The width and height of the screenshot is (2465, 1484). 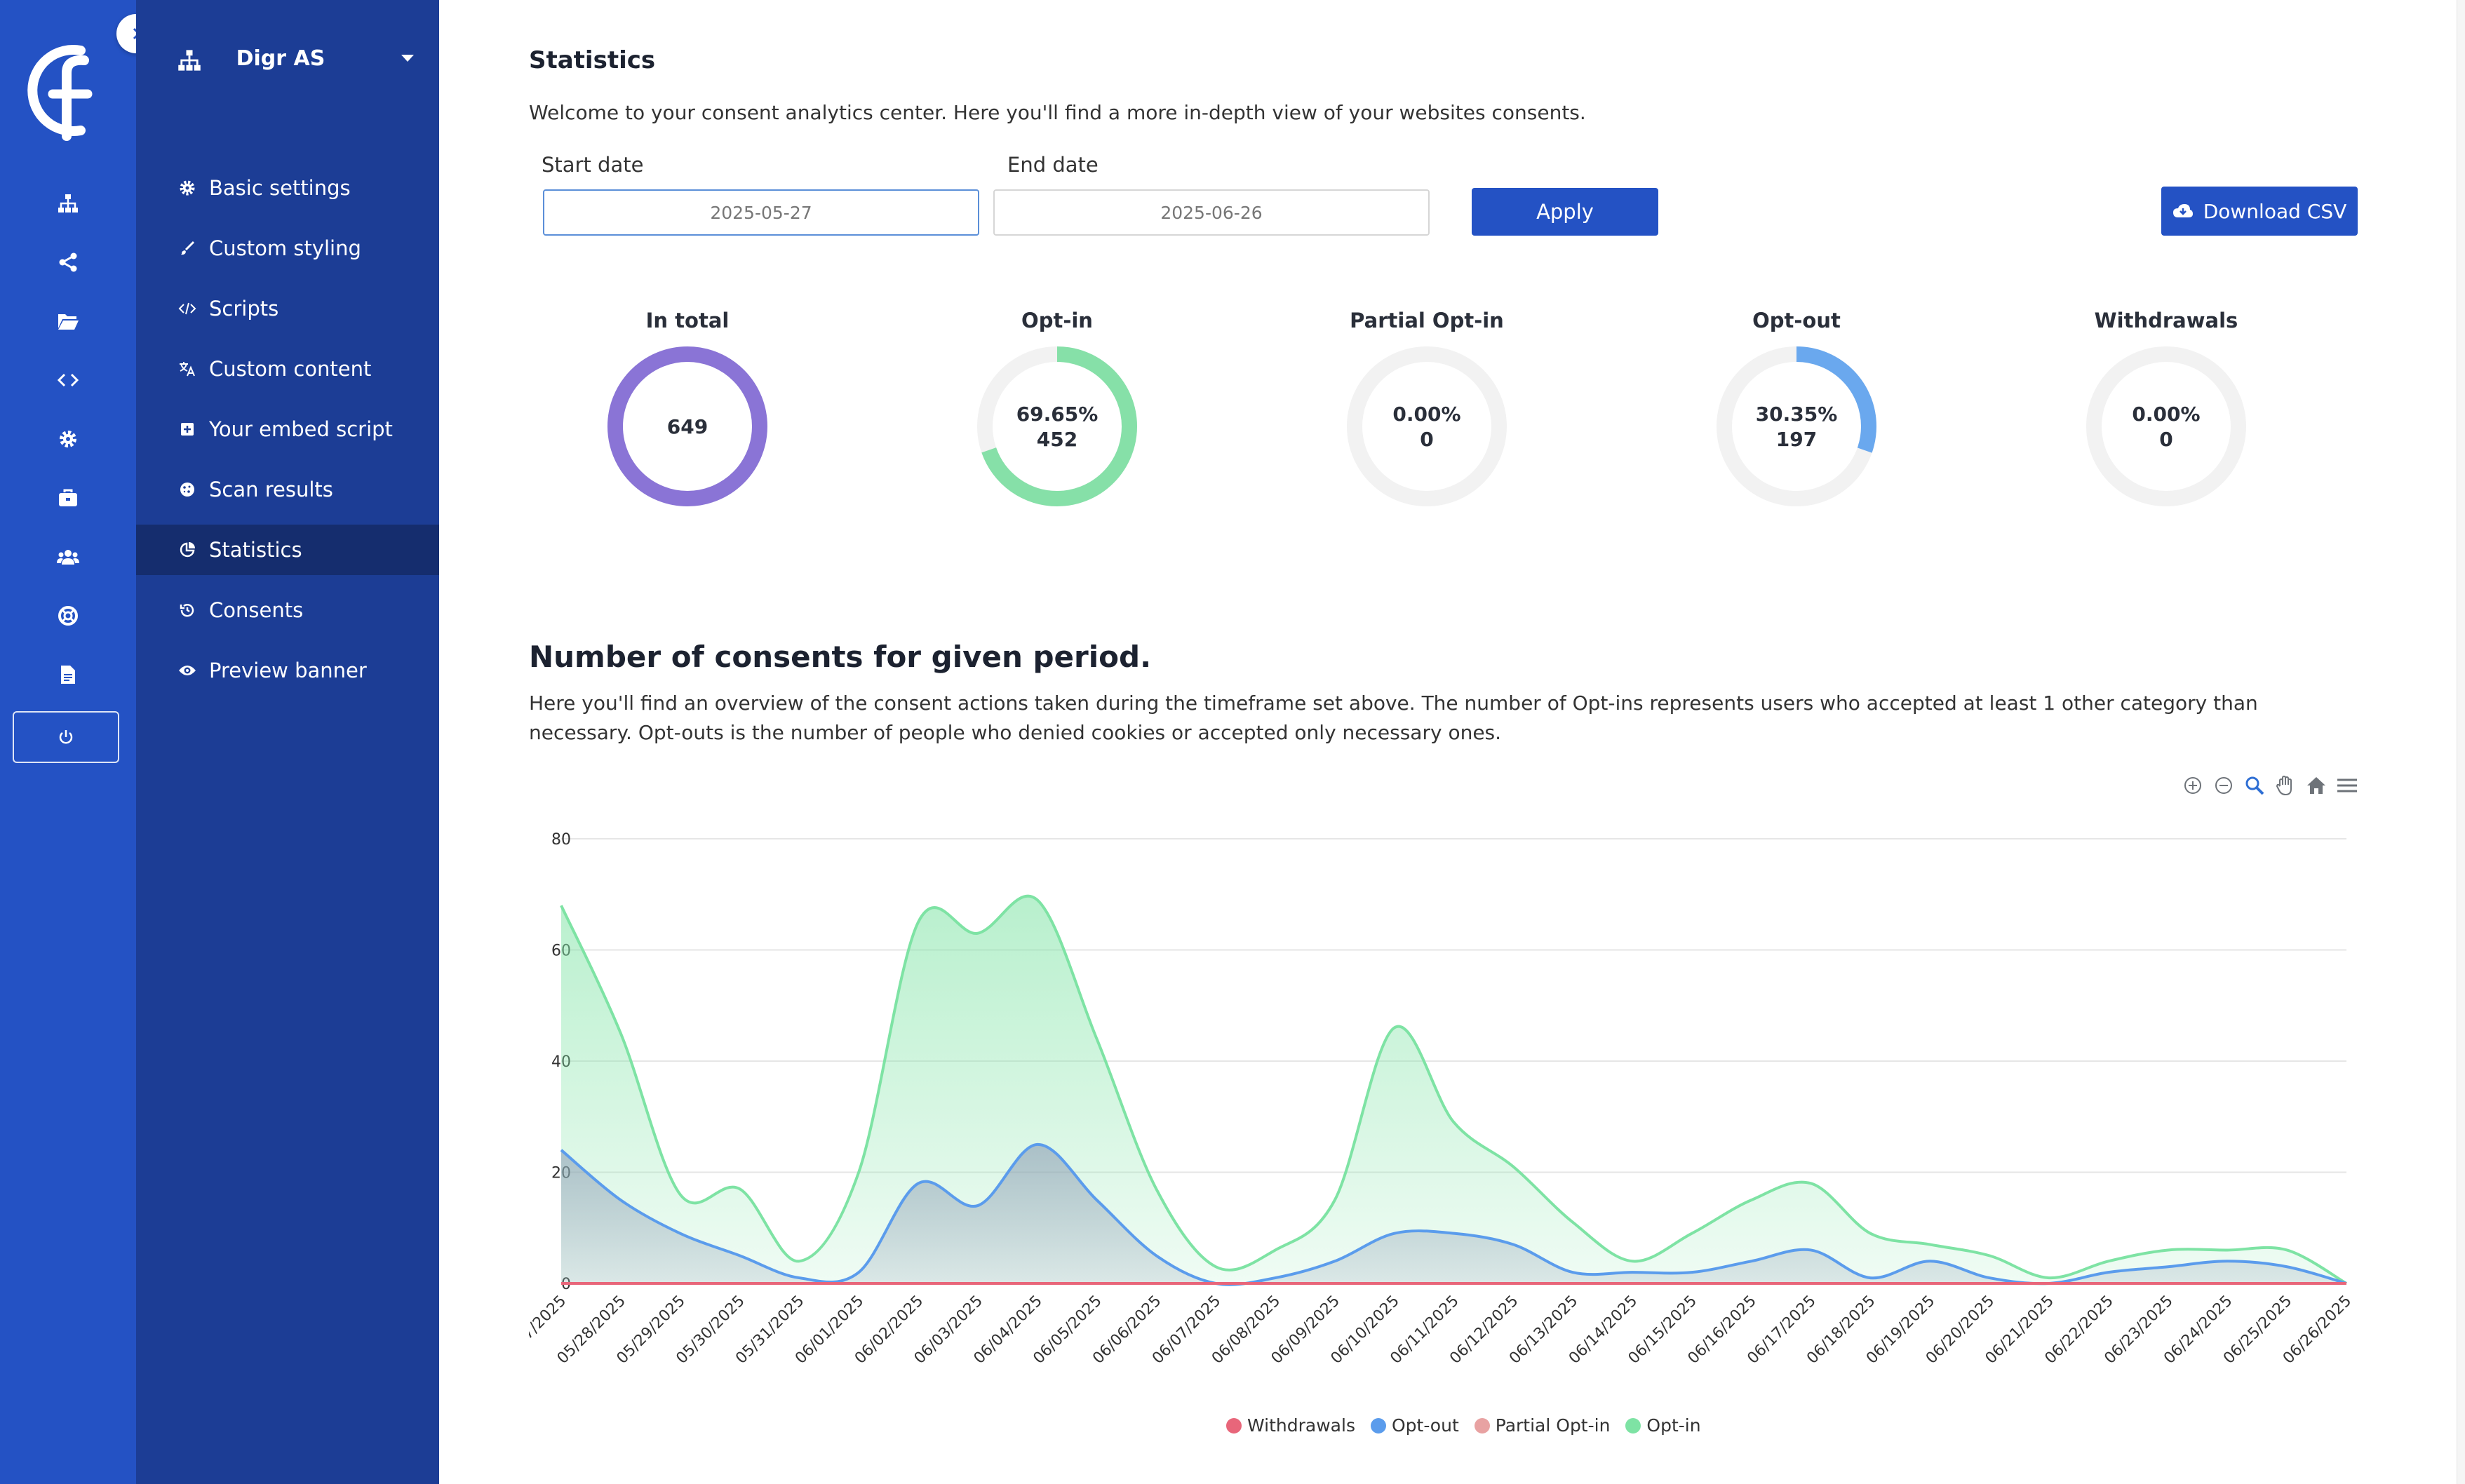 What do you see at coordinates (2223, 785) in the screenshot?
I see `zoom-out-icon` at bounding box center [2223, 785].